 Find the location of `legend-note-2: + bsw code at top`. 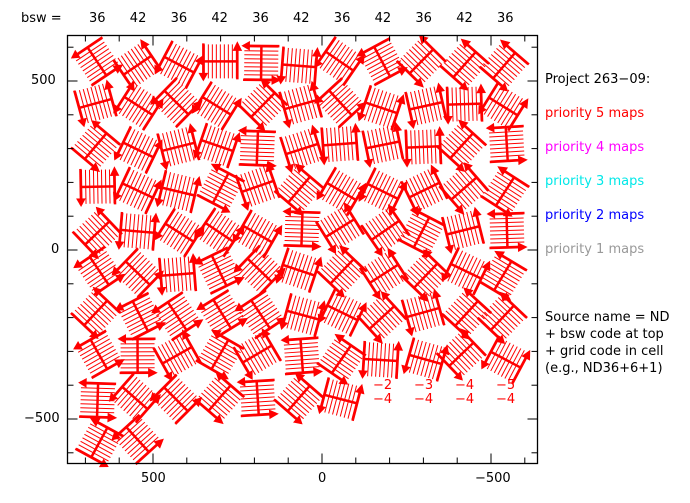

legend-note-2: + bsw code at top is located at coordinates (604, 334).